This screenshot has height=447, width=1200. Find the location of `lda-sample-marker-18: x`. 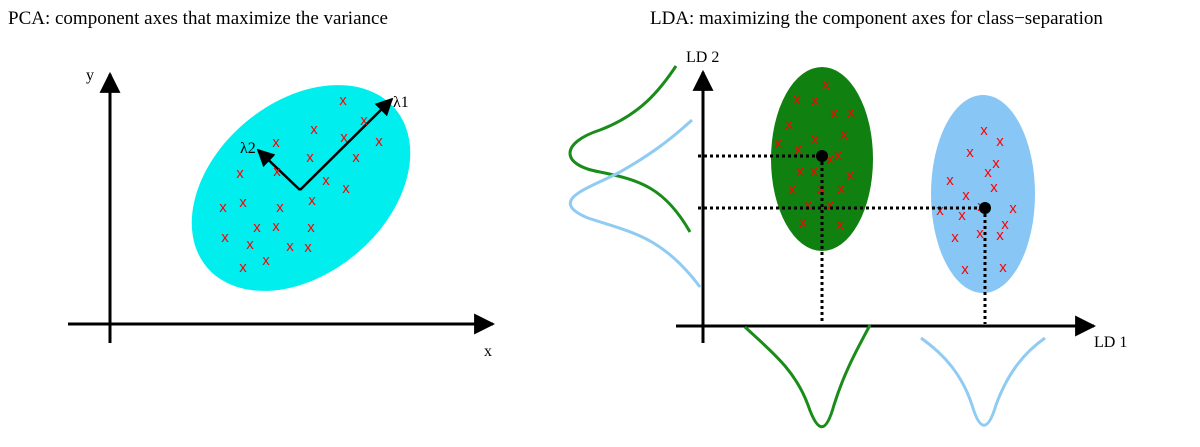

lda-sample-marker-18: x is located at coordinates (841, 188).